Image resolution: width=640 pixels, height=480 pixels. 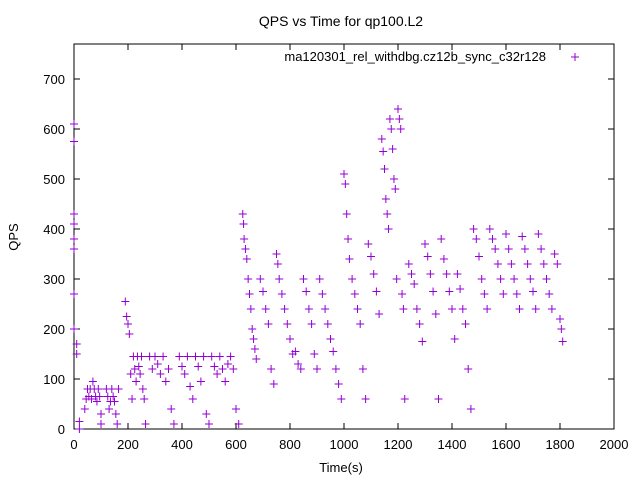 I want to click on y-tick-label: 400, so click(x=54, y=229).